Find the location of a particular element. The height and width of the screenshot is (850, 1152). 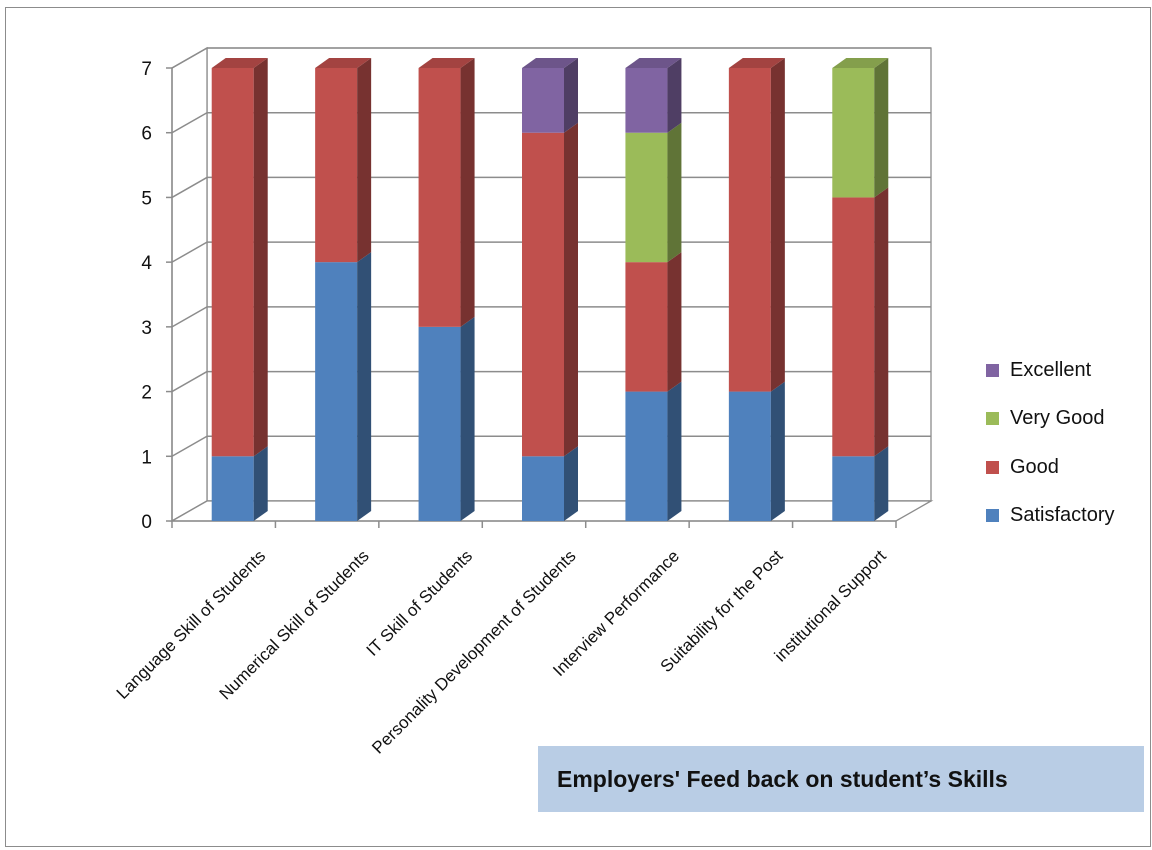

legend-item-good: Good is located at coordinates (1066, 467).